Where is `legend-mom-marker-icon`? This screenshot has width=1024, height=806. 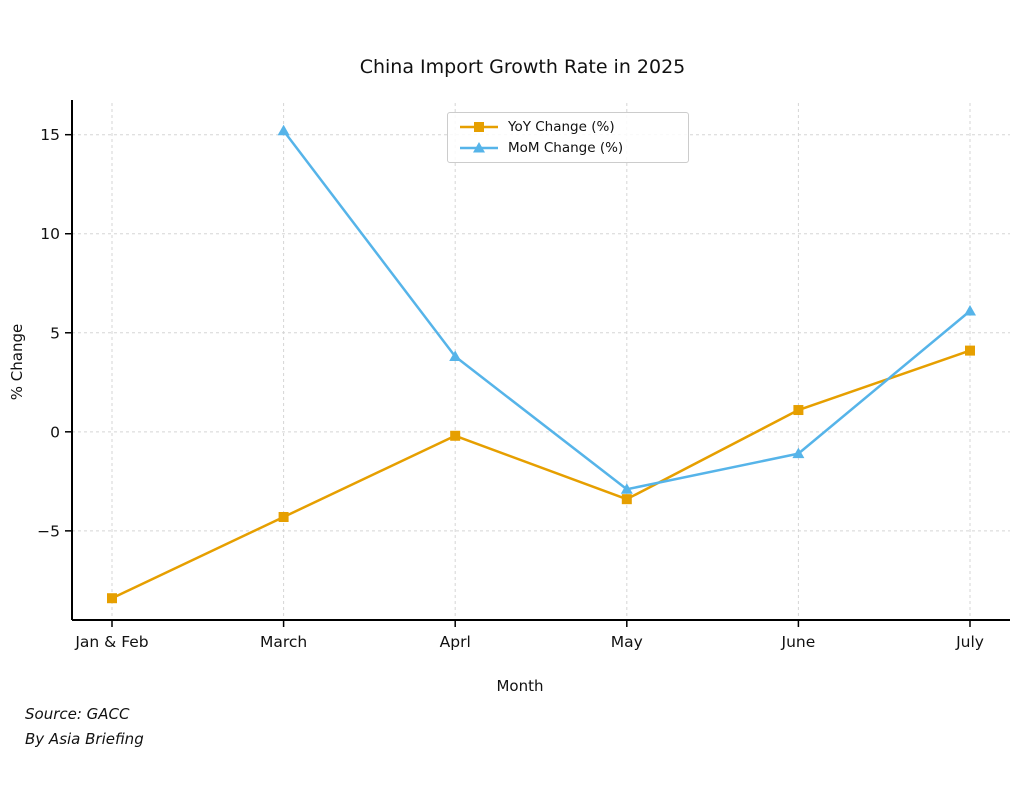
legend-mom-marker-icon is located at coordinates (479, 147).